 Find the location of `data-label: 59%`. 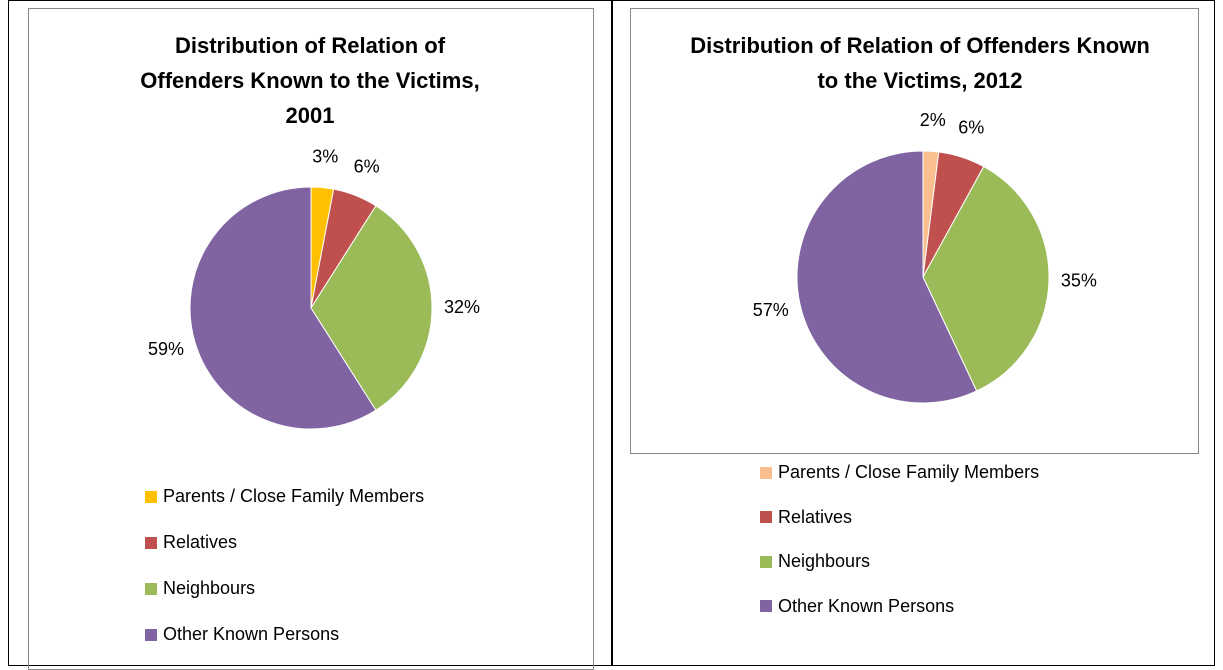

data-label: 59% is located at coordinates (166, 349).